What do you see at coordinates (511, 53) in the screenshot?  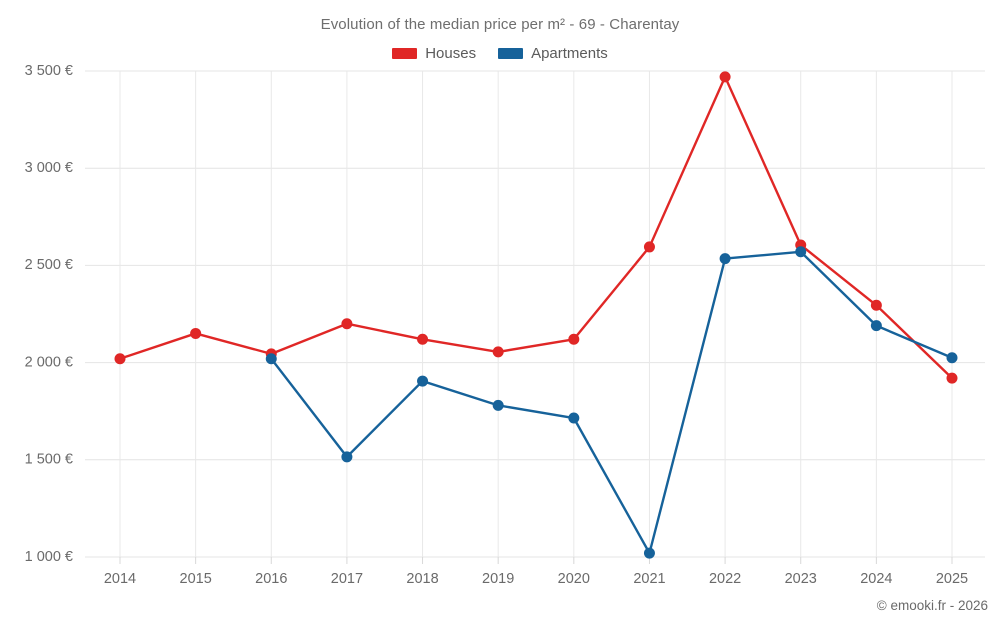 I see `legend-swatch-apartments` at bounding box center [511, 53].